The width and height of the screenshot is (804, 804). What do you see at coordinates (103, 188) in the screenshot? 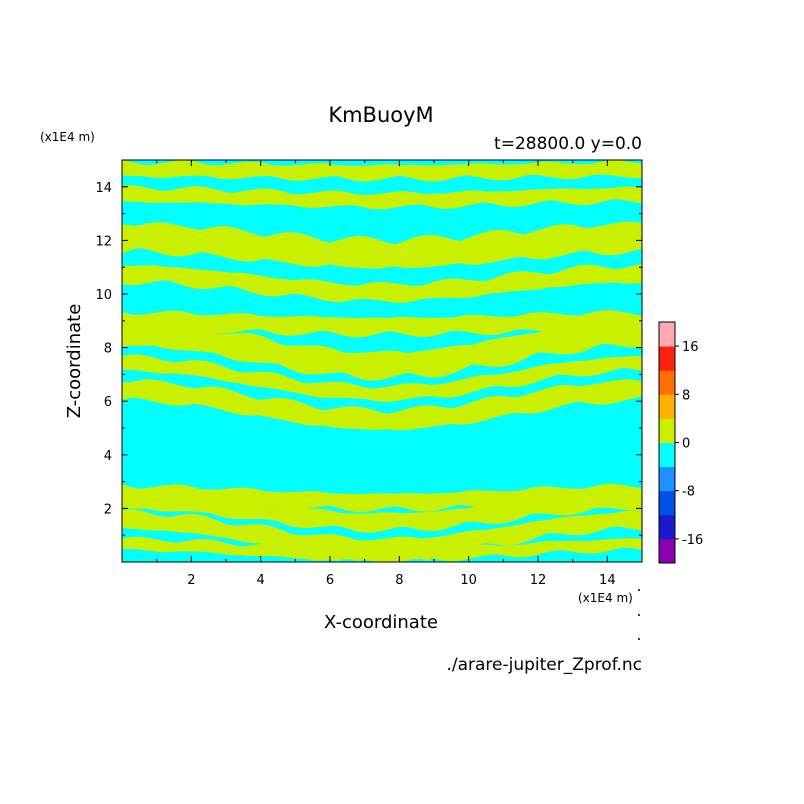
I see `y-tick-label: 14` at bounding box center [103, 188].